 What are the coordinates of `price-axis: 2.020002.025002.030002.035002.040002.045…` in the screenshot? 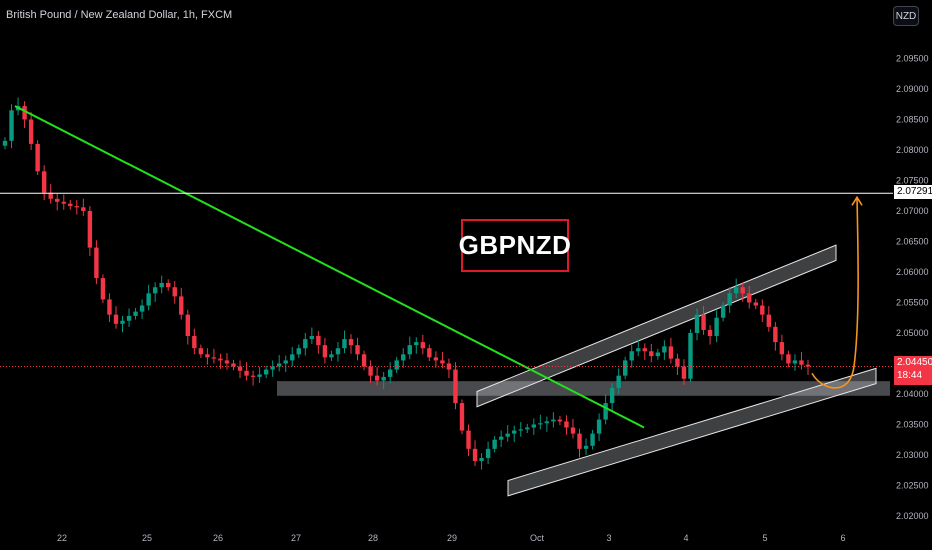 It's located at (912, 286).